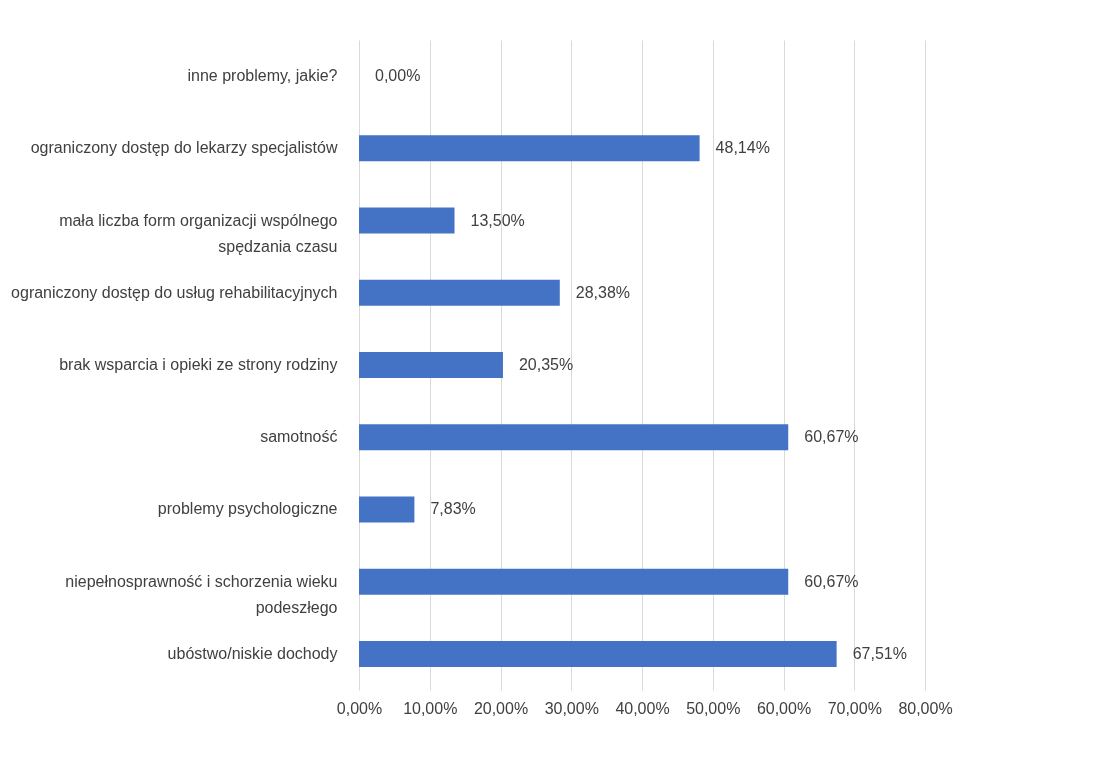 The image size is (1108, 762). I want to click on data-label: 0,00%, so click(398, 76).